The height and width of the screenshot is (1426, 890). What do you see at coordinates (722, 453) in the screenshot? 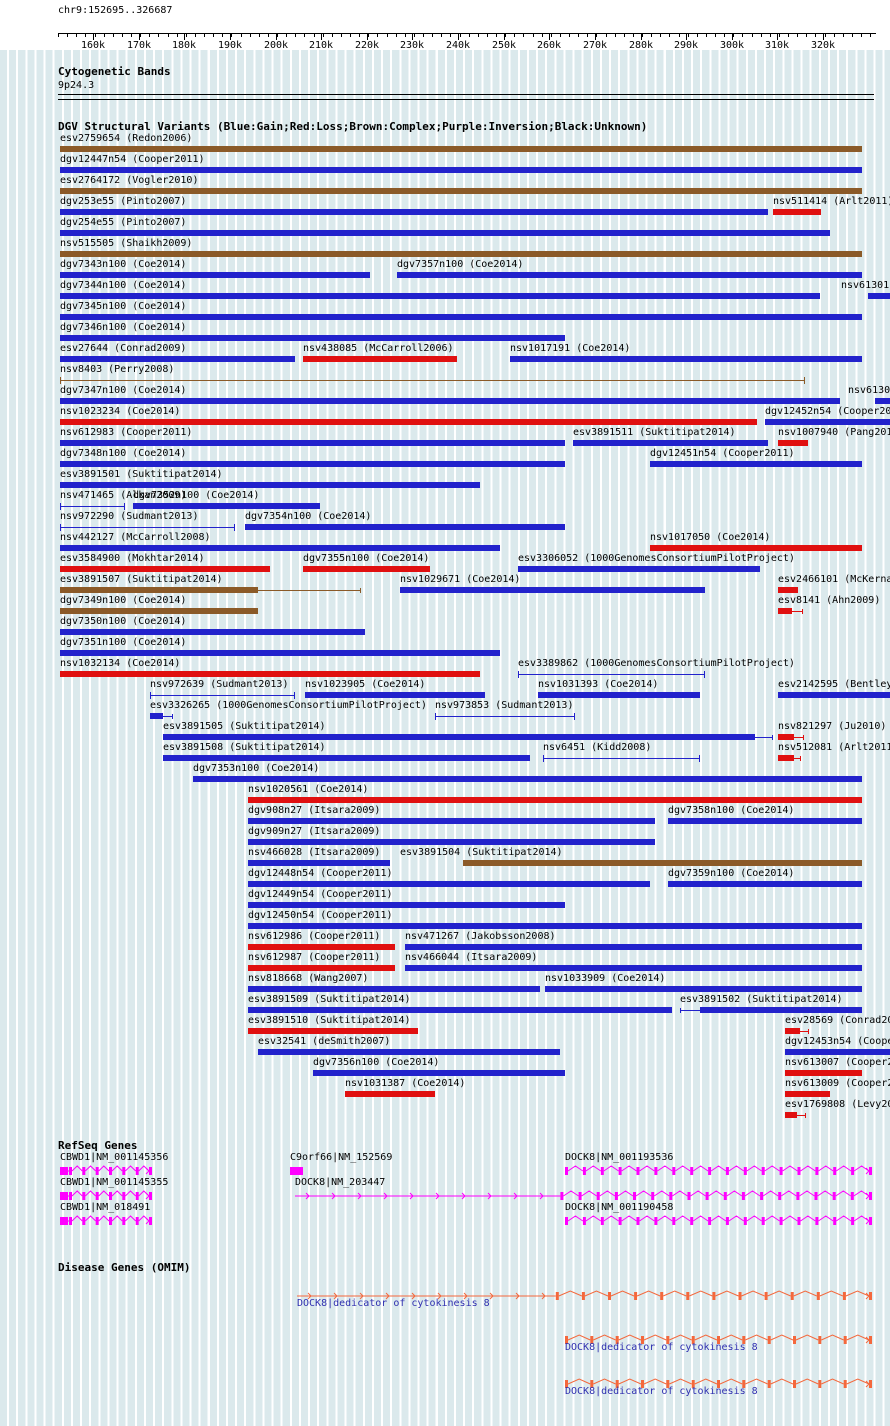
I see `variant-label: dgv12451n54 (Cooper2011)` at bounding box center [722, 453].